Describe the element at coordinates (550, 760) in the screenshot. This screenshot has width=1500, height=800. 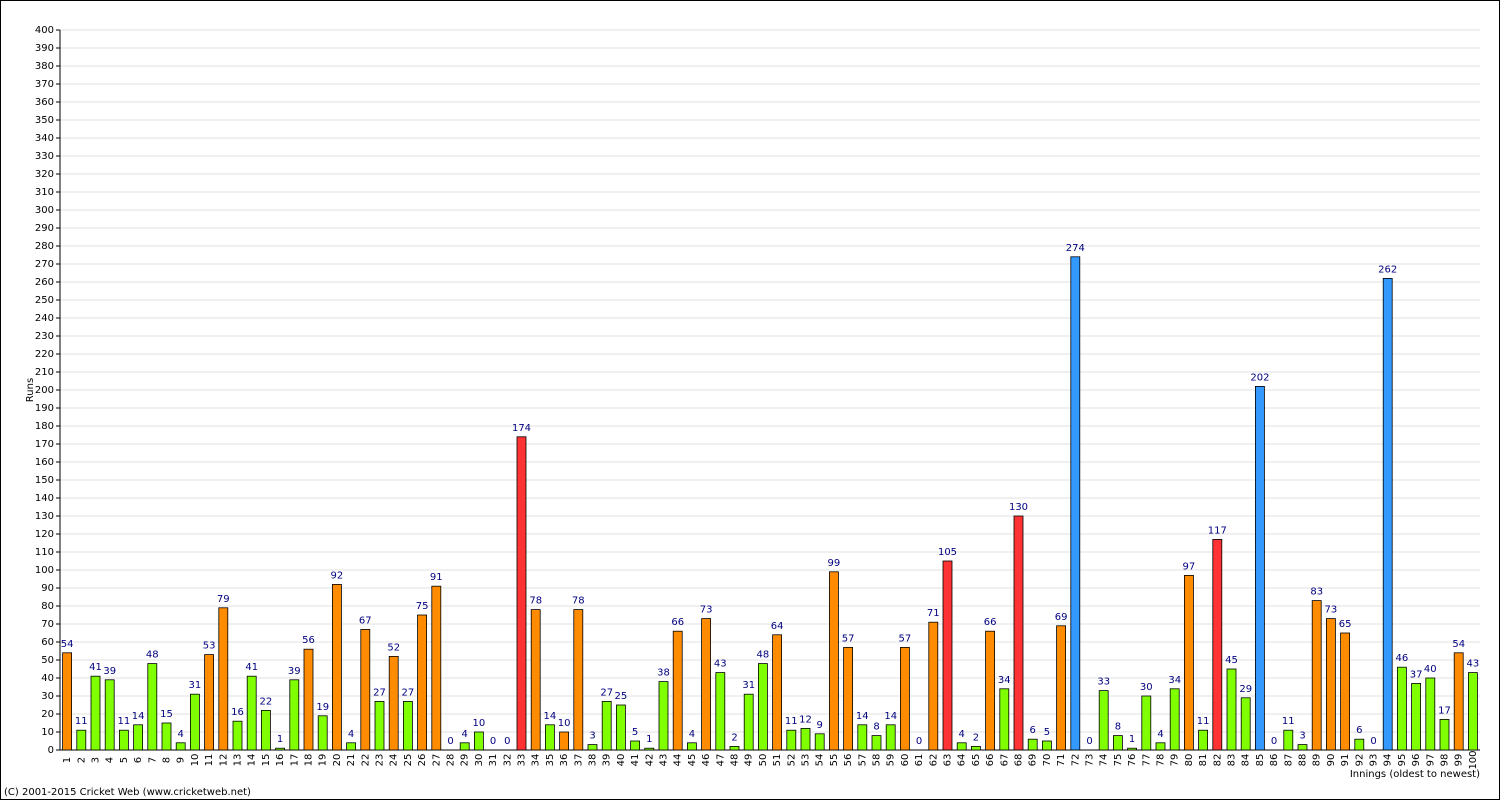
I see `x-tick-label: 35` at that location.